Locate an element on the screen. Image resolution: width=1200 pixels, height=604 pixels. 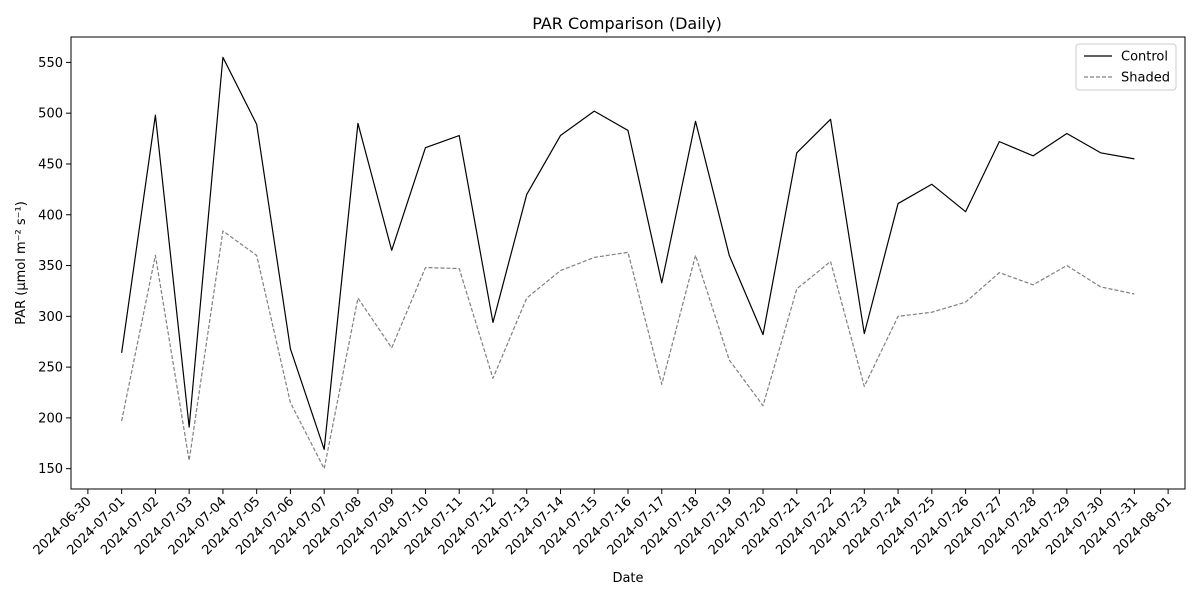
y-tick-label: 250 is located at coordinates (50, 368).